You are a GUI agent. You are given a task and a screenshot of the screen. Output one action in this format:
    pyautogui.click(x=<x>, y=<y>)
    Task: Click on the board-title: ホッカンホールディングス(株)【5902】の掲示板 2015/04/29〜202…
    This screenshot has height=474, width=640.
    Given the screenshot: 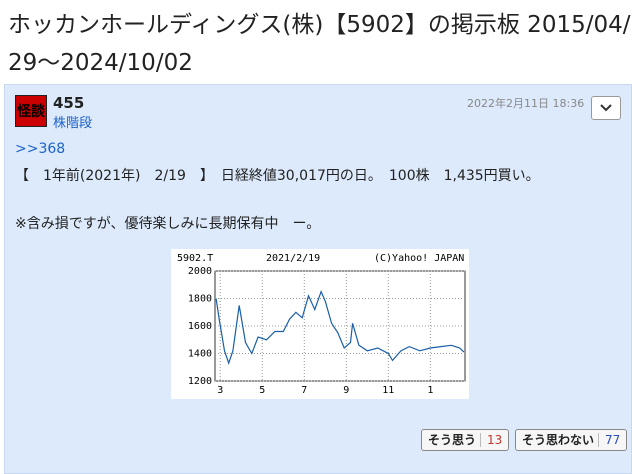 What is the action you would take?
    pyautogui.click(x=319, y=44)
    